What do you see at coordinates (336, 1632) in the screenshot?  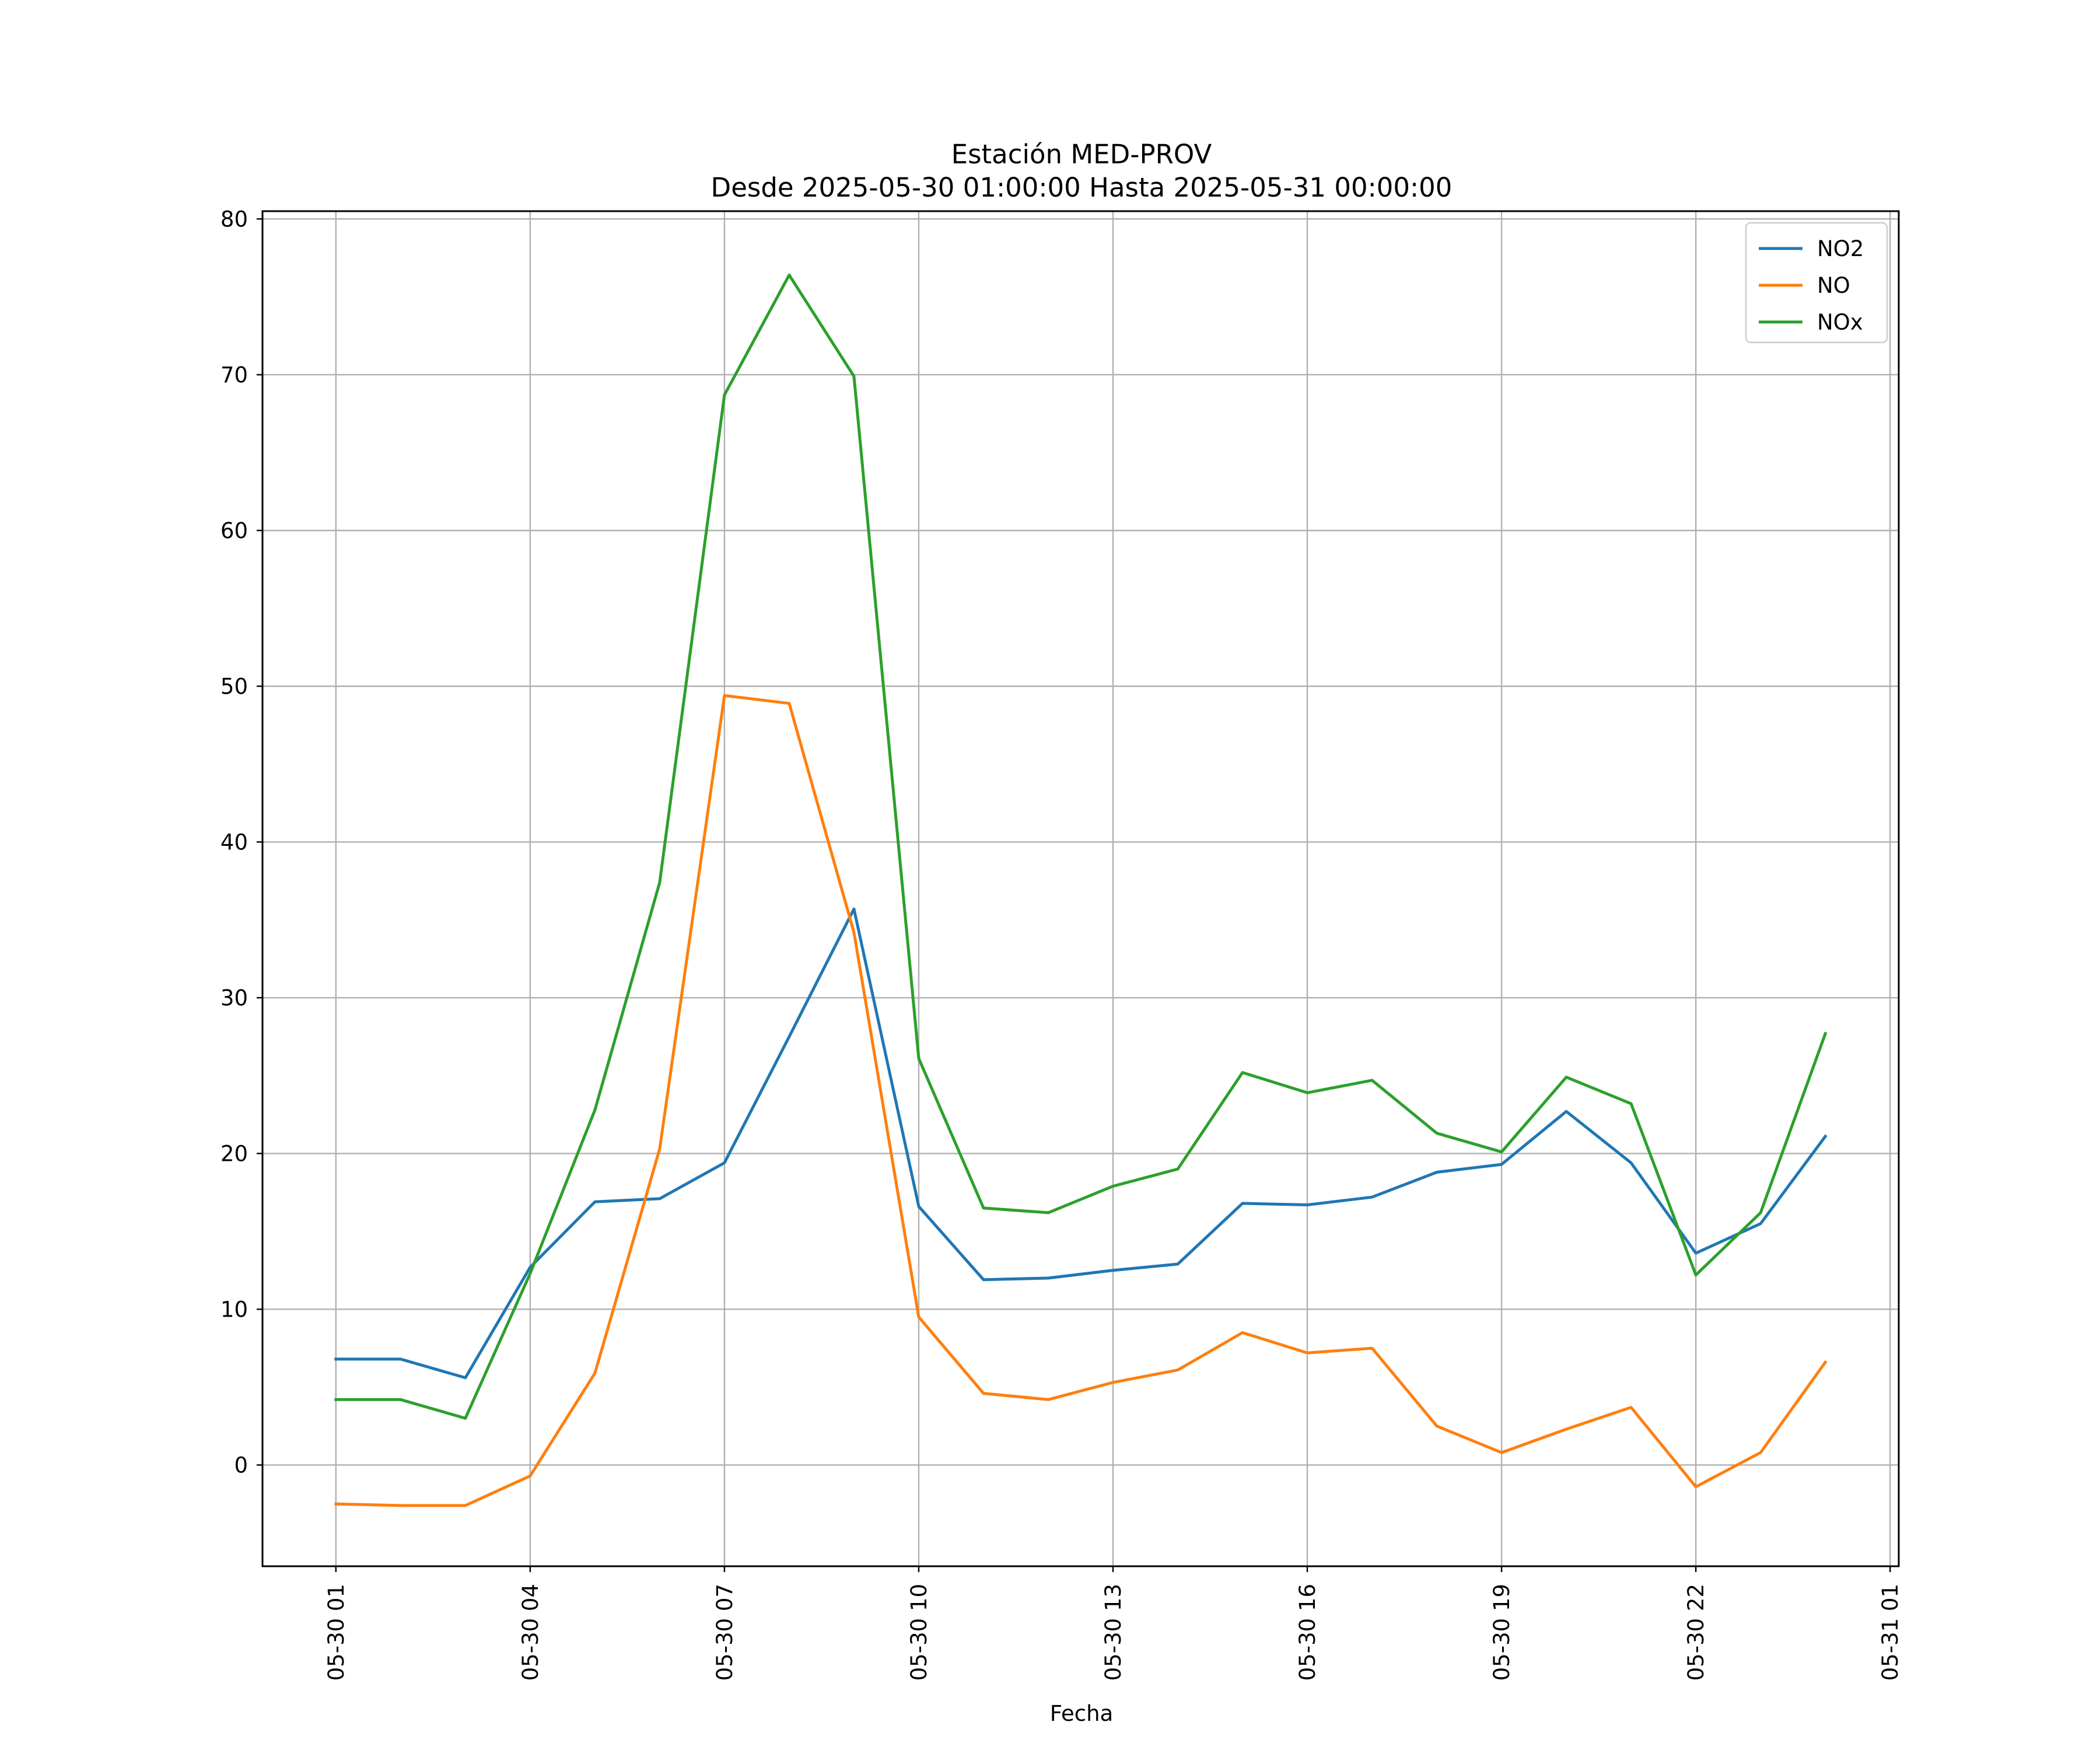 I see `x-tick-label: 05-30 01` at bounding box center [336, 1632].